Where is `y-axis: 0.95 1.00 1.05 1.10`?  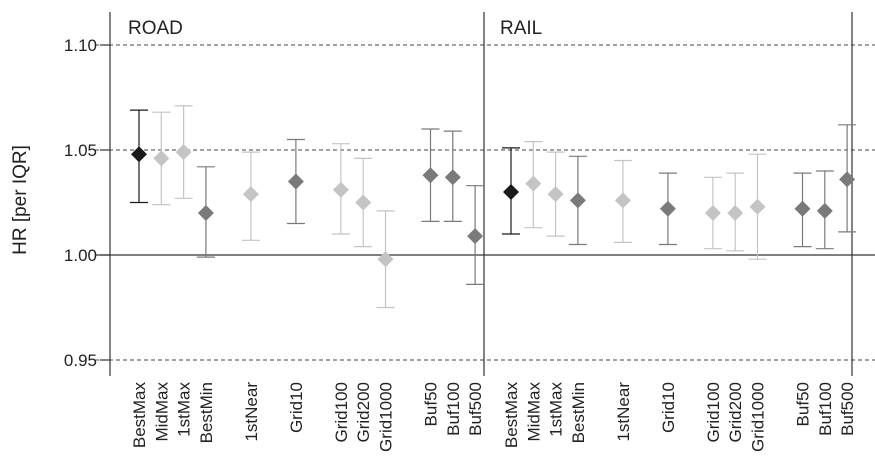 y-axis: 0.95 1.00 1.05 1.10 is located at coordinates (87, 194).